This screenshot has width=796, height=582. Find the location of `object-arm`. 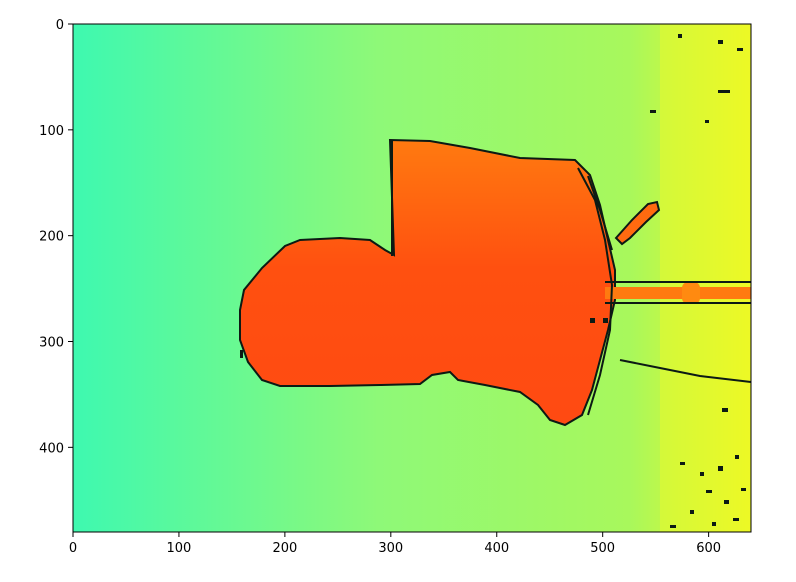

object-arm is located at coordinates (637, 223).